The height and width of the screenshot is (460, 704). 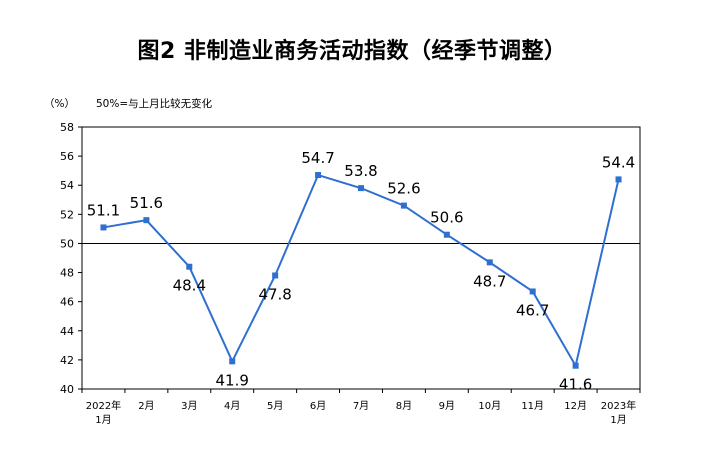 What do you see at coordinates (489, 406) in the screenshot?
I see `x-tick-label: 10月` at bounding box center [489, 406].